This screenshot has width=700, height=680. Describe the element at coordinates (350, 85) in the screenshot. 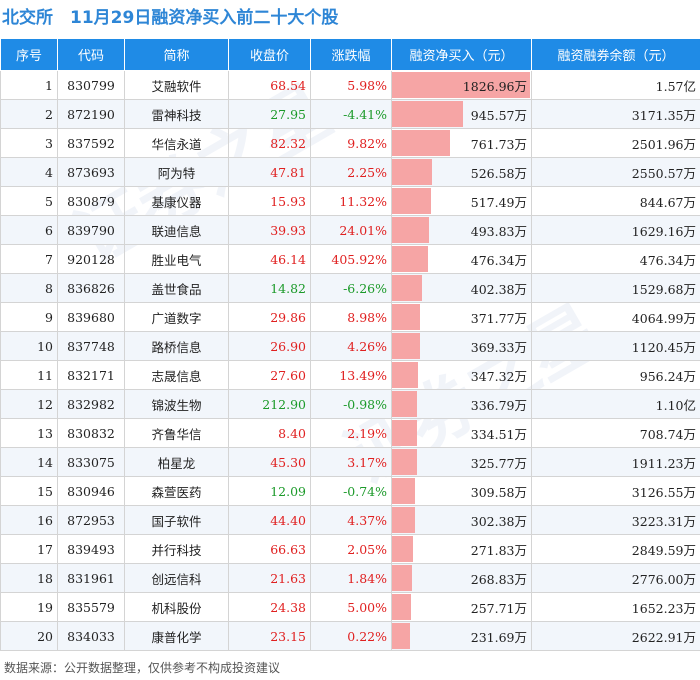

I see `table-row: 1 830799 艾融软件 68.54 5.98% 1826.96万 1.57亿` at that location.